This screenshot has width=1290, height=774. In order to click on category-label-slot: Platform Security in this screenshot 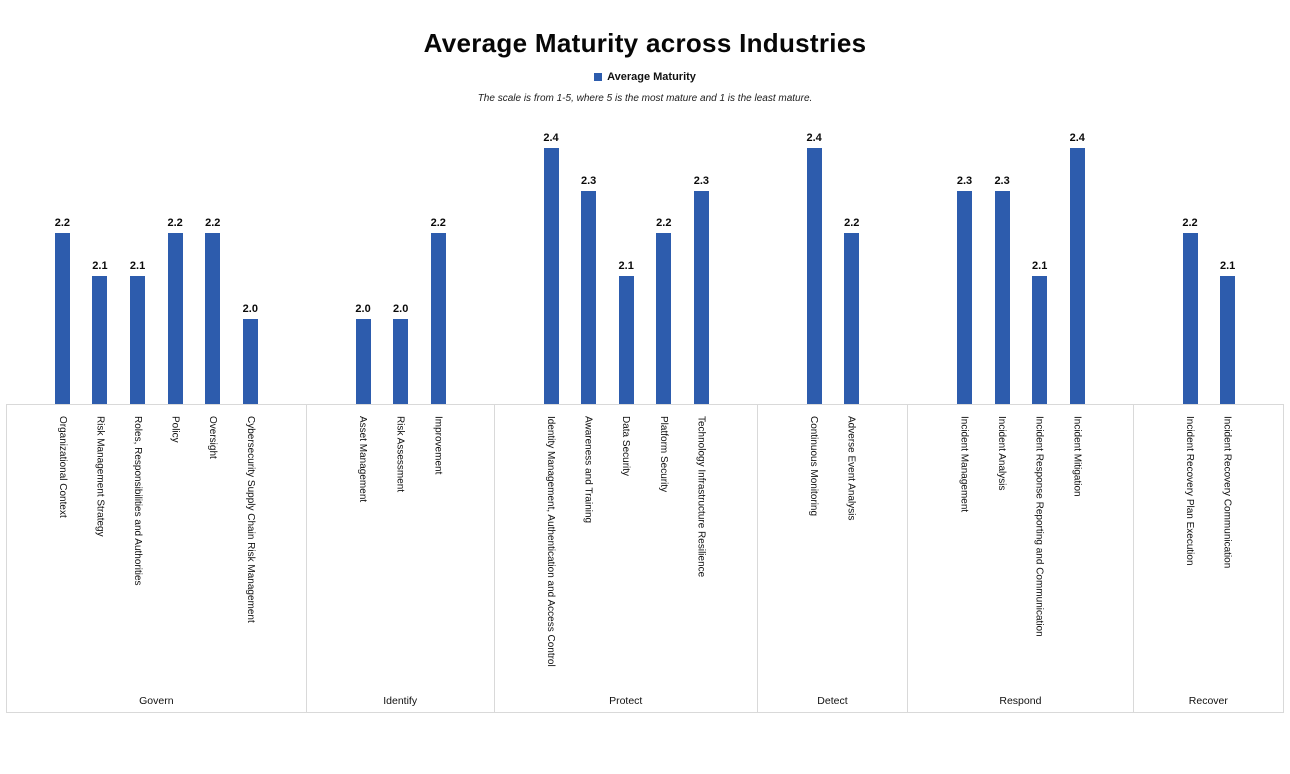, I will do `click(664, 558)`.